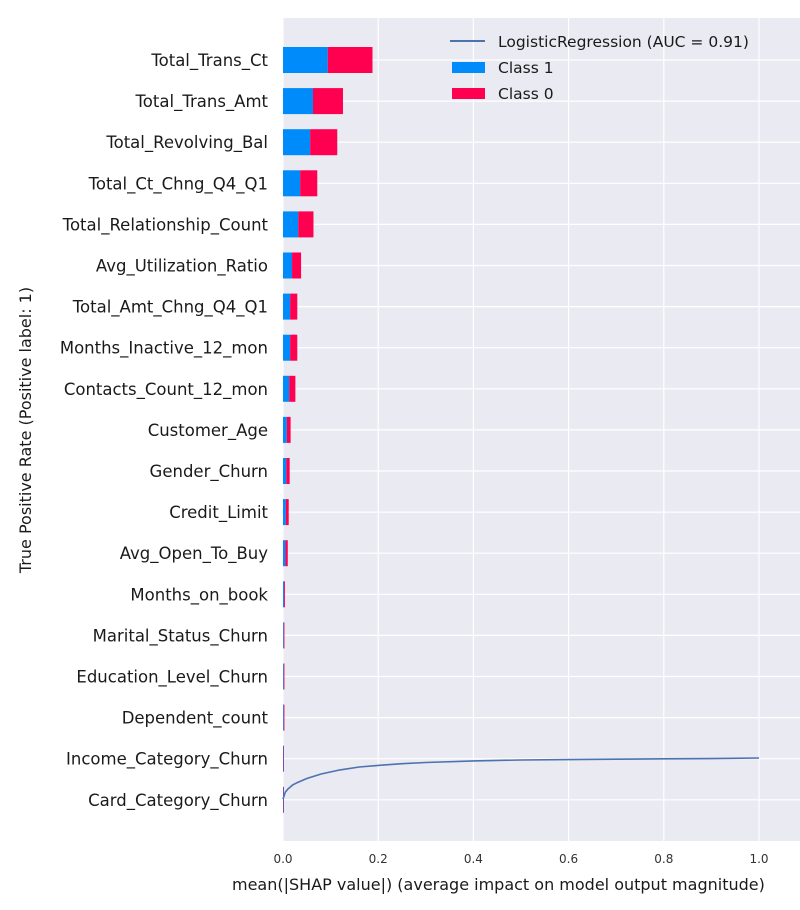 This screenshot has height=910, width=800. I want to click on category-label: Avg_Utilization_Ratio, so click(182, 267).